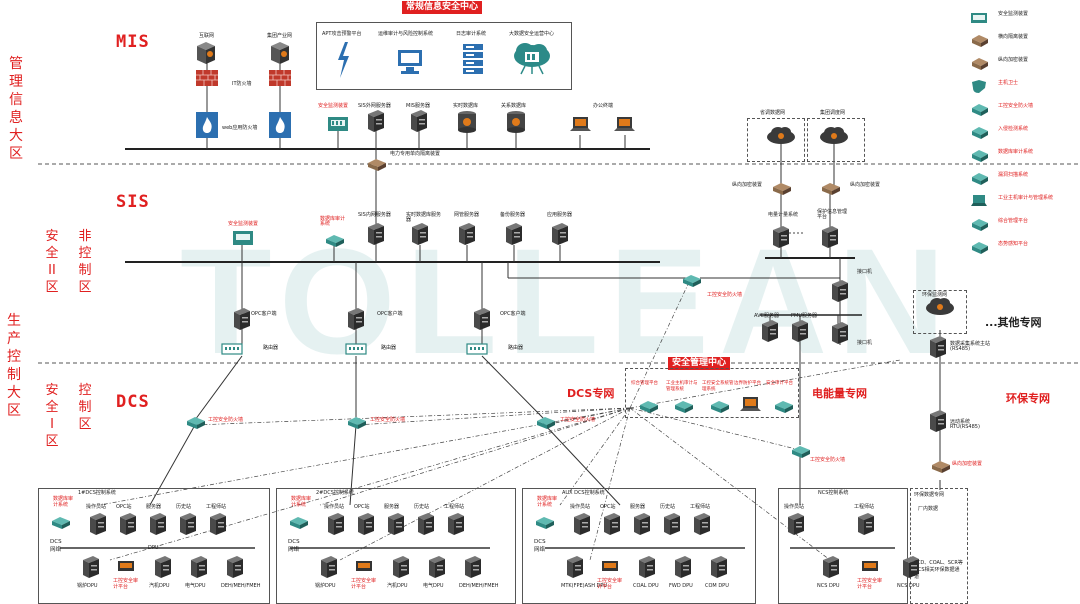 This screenshot has height=604, width=1080. What do you see at coordinates (16, 109) in the screenshot?
I see `zone-mis: 管理信息大区` at bounding box center [16, 109].